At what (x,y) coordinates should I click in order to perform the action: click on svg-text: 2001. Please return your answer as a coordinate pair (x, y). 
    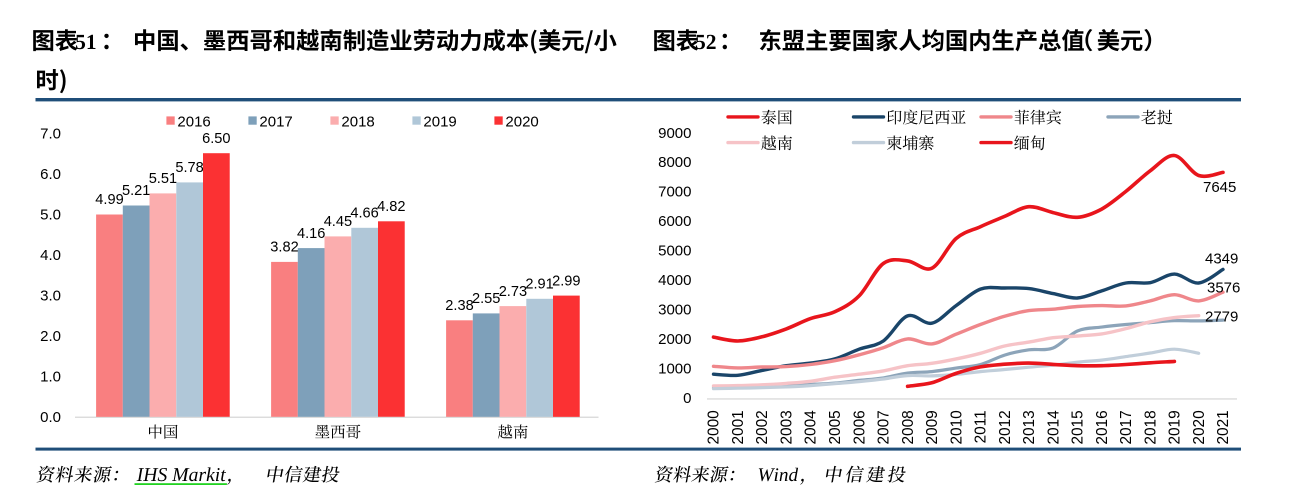
    Looking at the image, I should click on (738, 427).